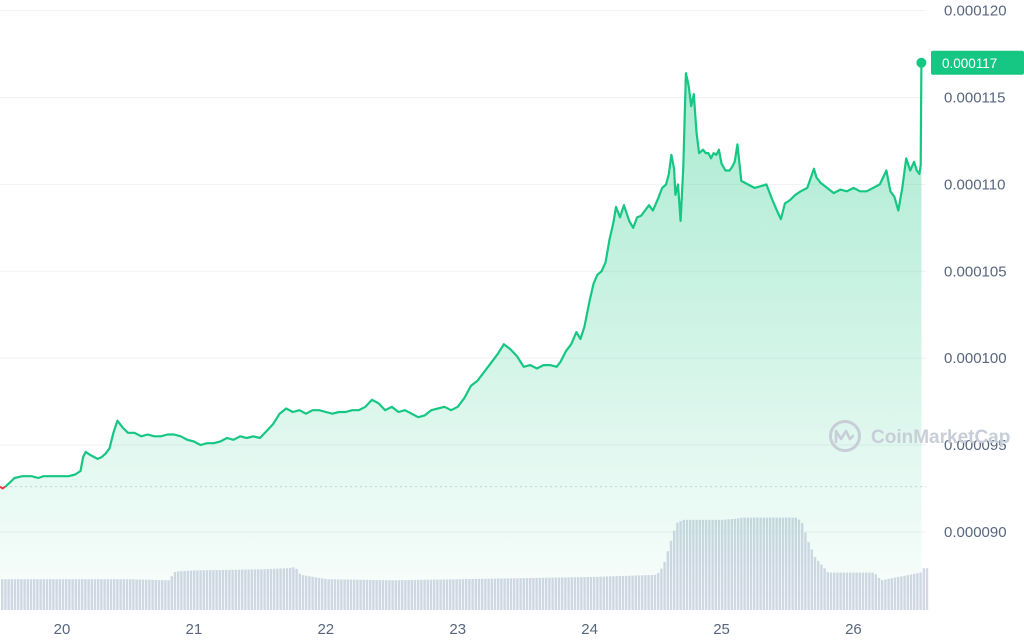  Describe the element at coordinates (325, 629) in the screenshot. I see `x-tick-label: 22` at that location.